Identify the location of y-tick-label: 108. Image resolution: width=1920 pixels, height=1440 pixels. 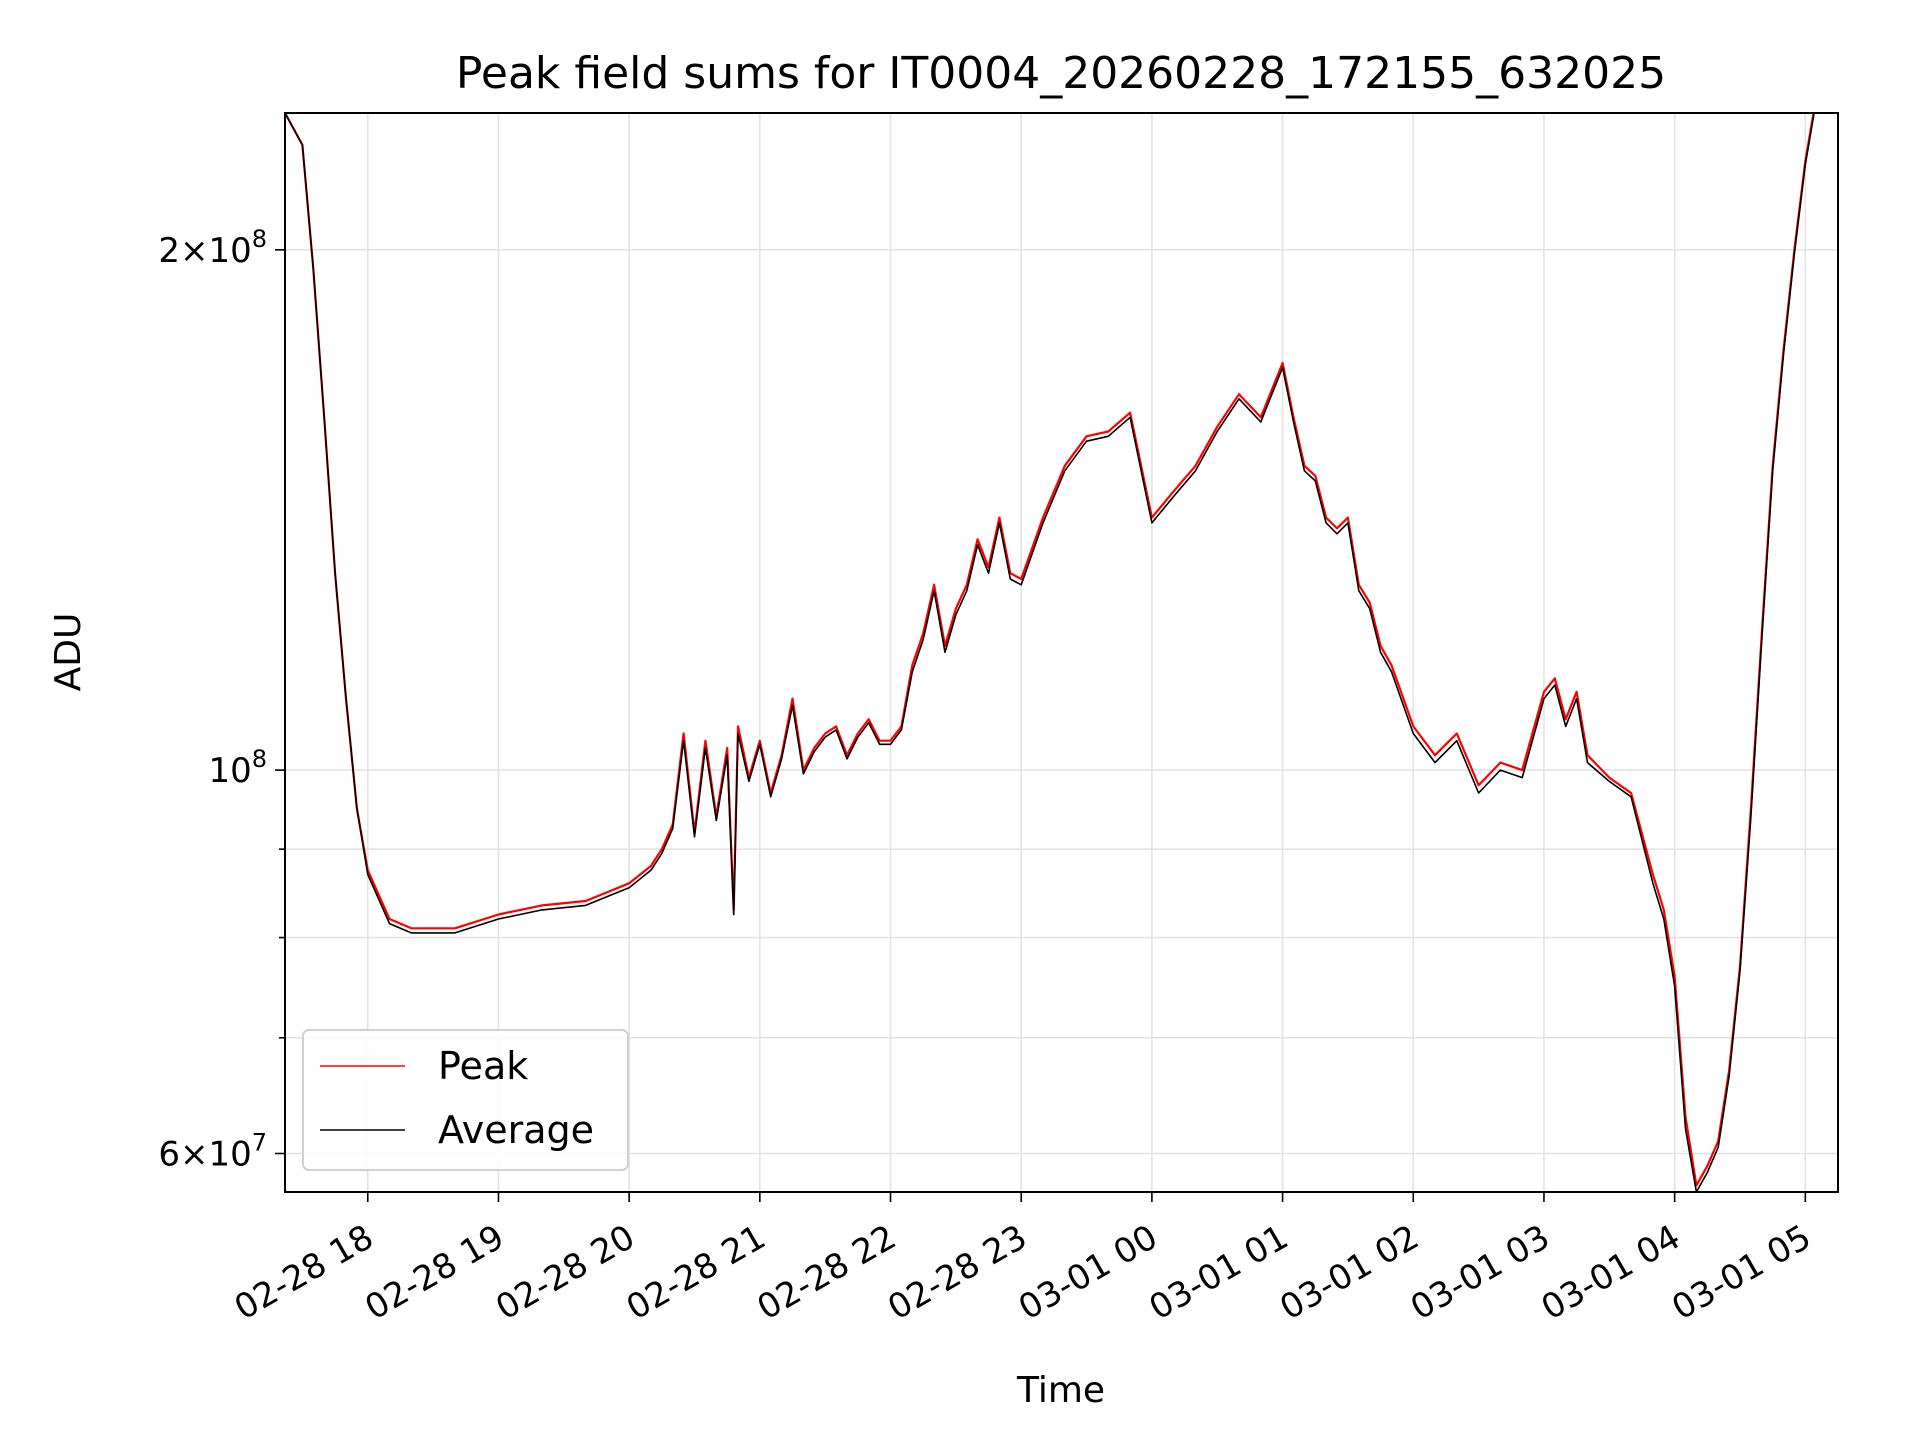
(237, 768).